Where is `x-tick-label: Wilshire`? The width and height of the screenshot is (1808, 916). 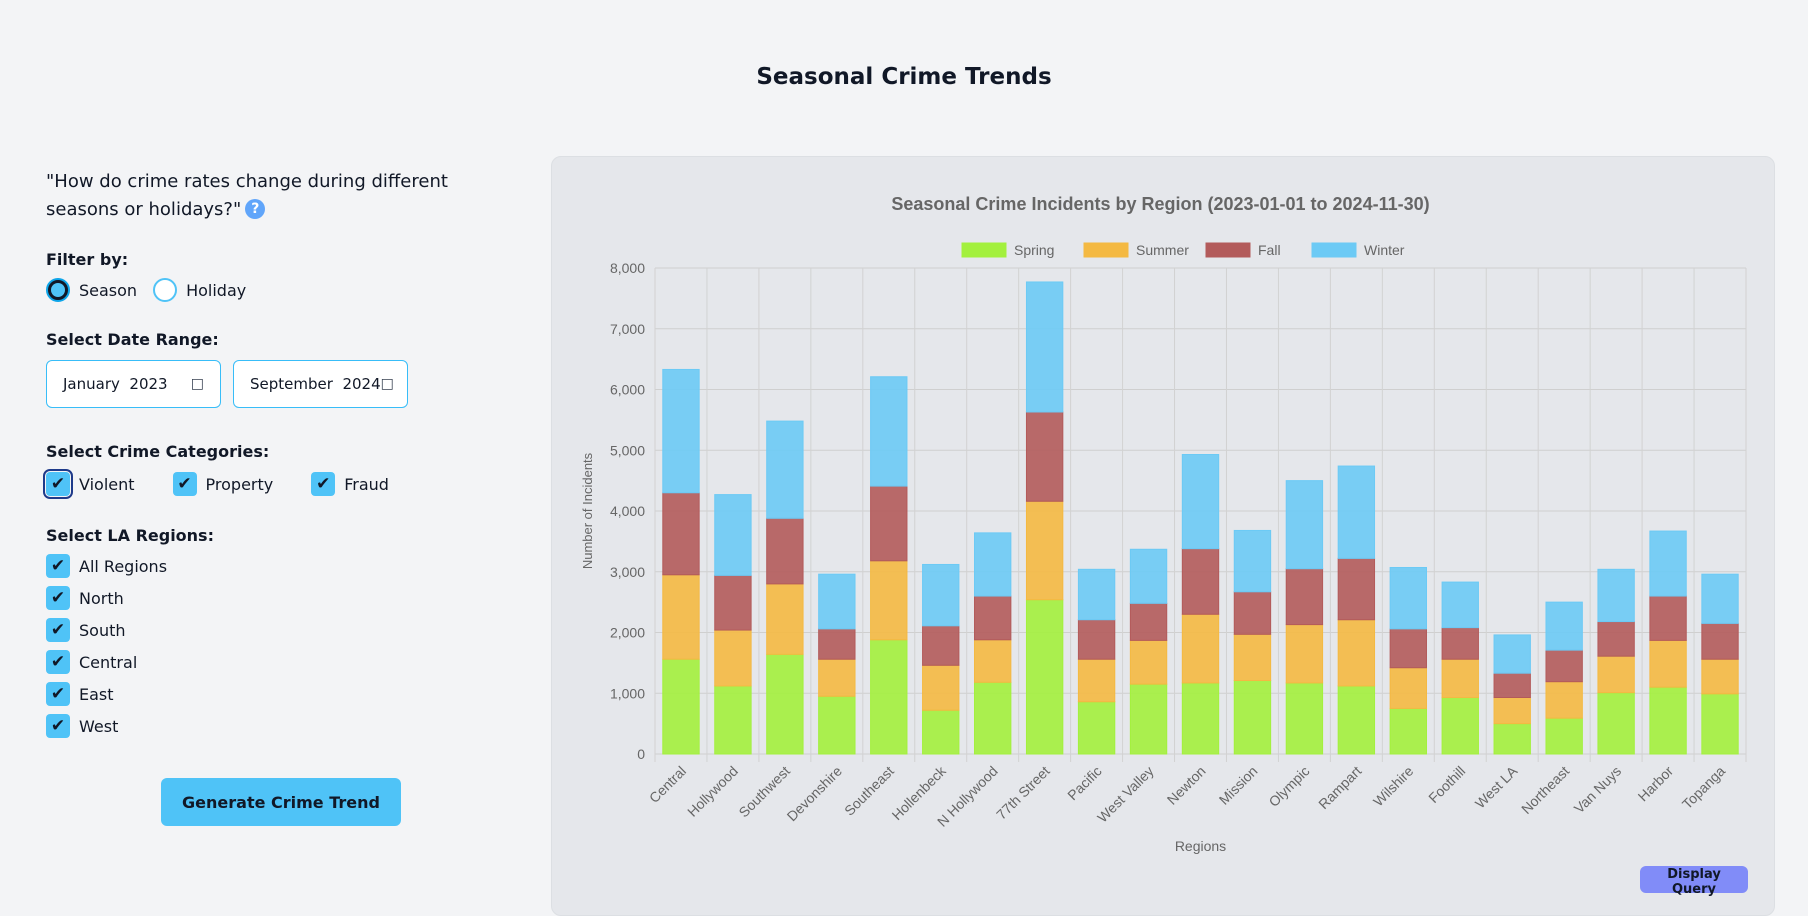 x-tick-label: Wilshire is located at coordinates (1393, 786).